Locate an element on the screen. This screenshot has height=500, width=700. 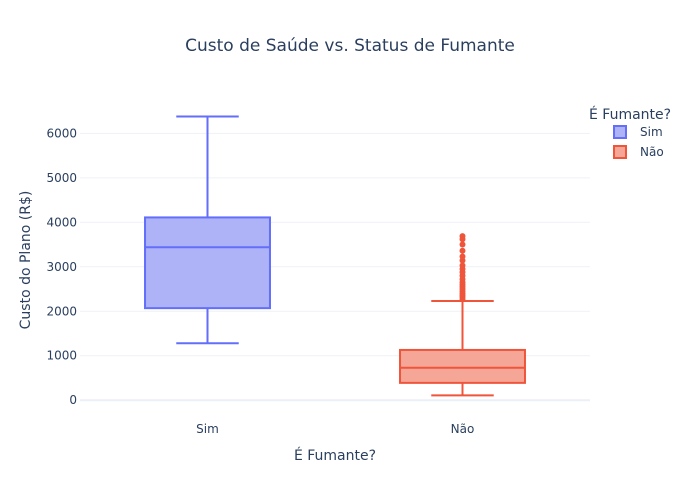
y-tick-label: 6000 is located at coordinates (61, 133).